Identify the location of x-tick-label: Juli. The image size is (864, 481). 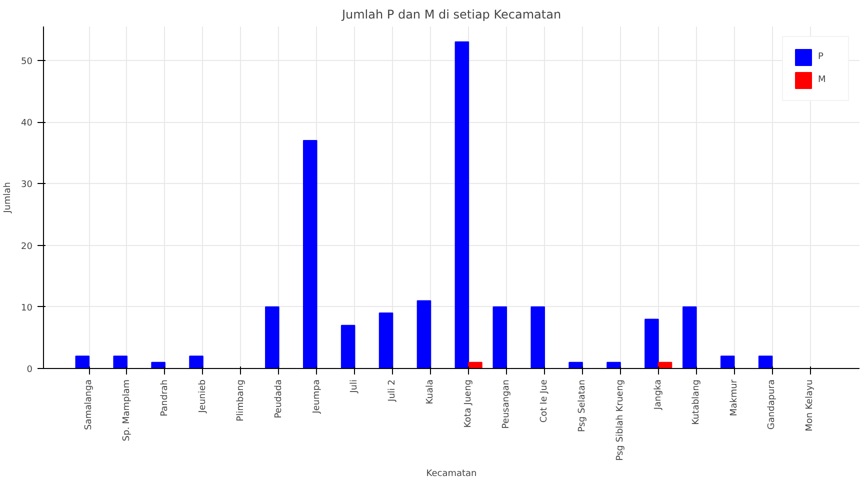
(355, 387).